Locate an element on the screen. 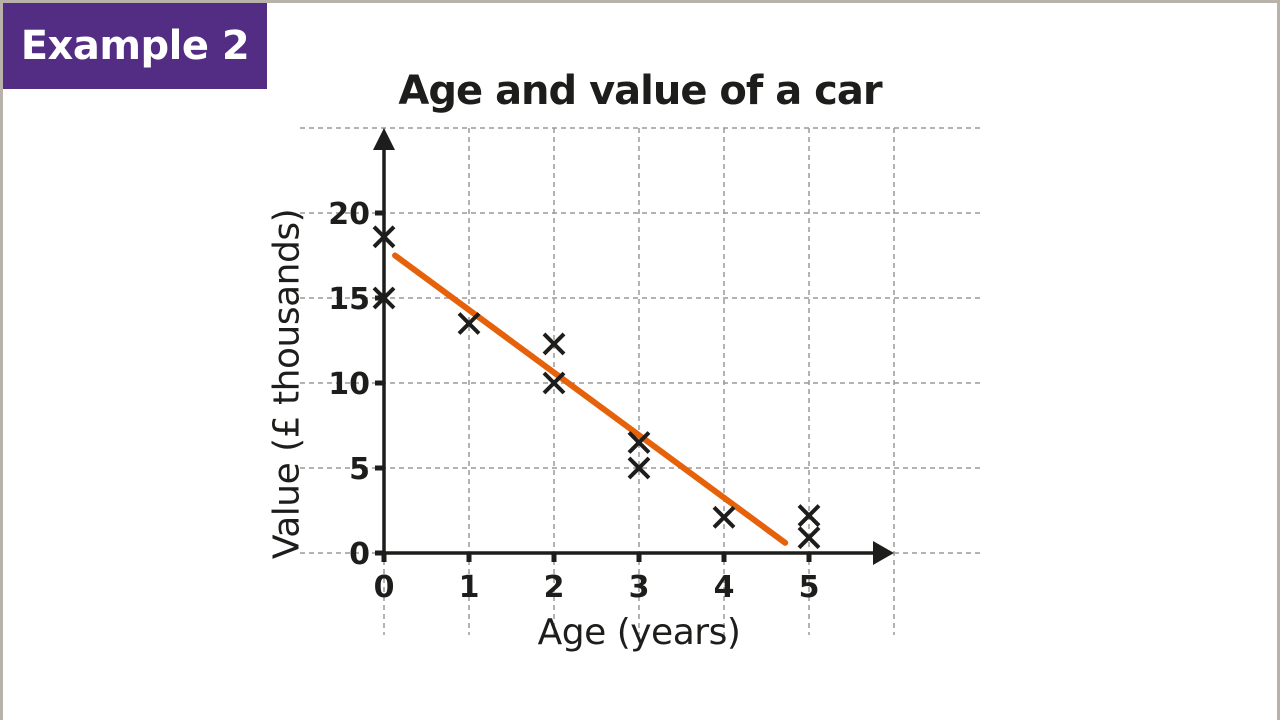 The image size is (1280, 720). x-tick-label: 5 is located at coordinates (809, 587).